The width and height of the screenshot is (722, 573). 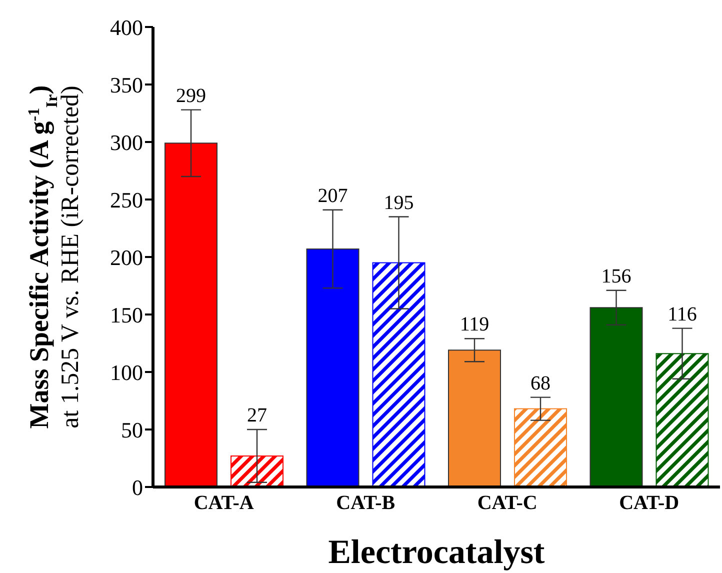 I want to click on data-label: 195, so click(x=399, y=203).